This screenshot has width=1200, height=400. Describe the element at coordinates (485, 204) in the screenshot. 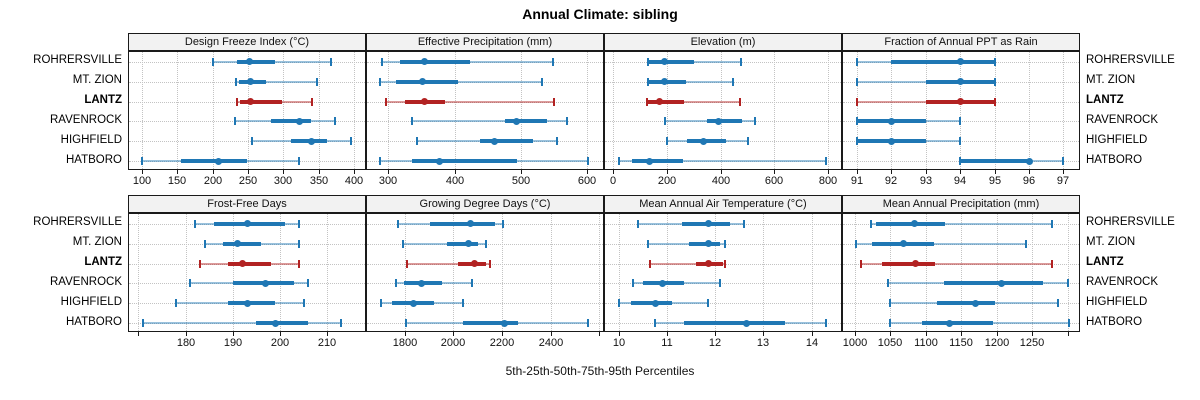

I see `strip-label-growing-degree-days-c: Growing Degree Days (°C)` at that location.